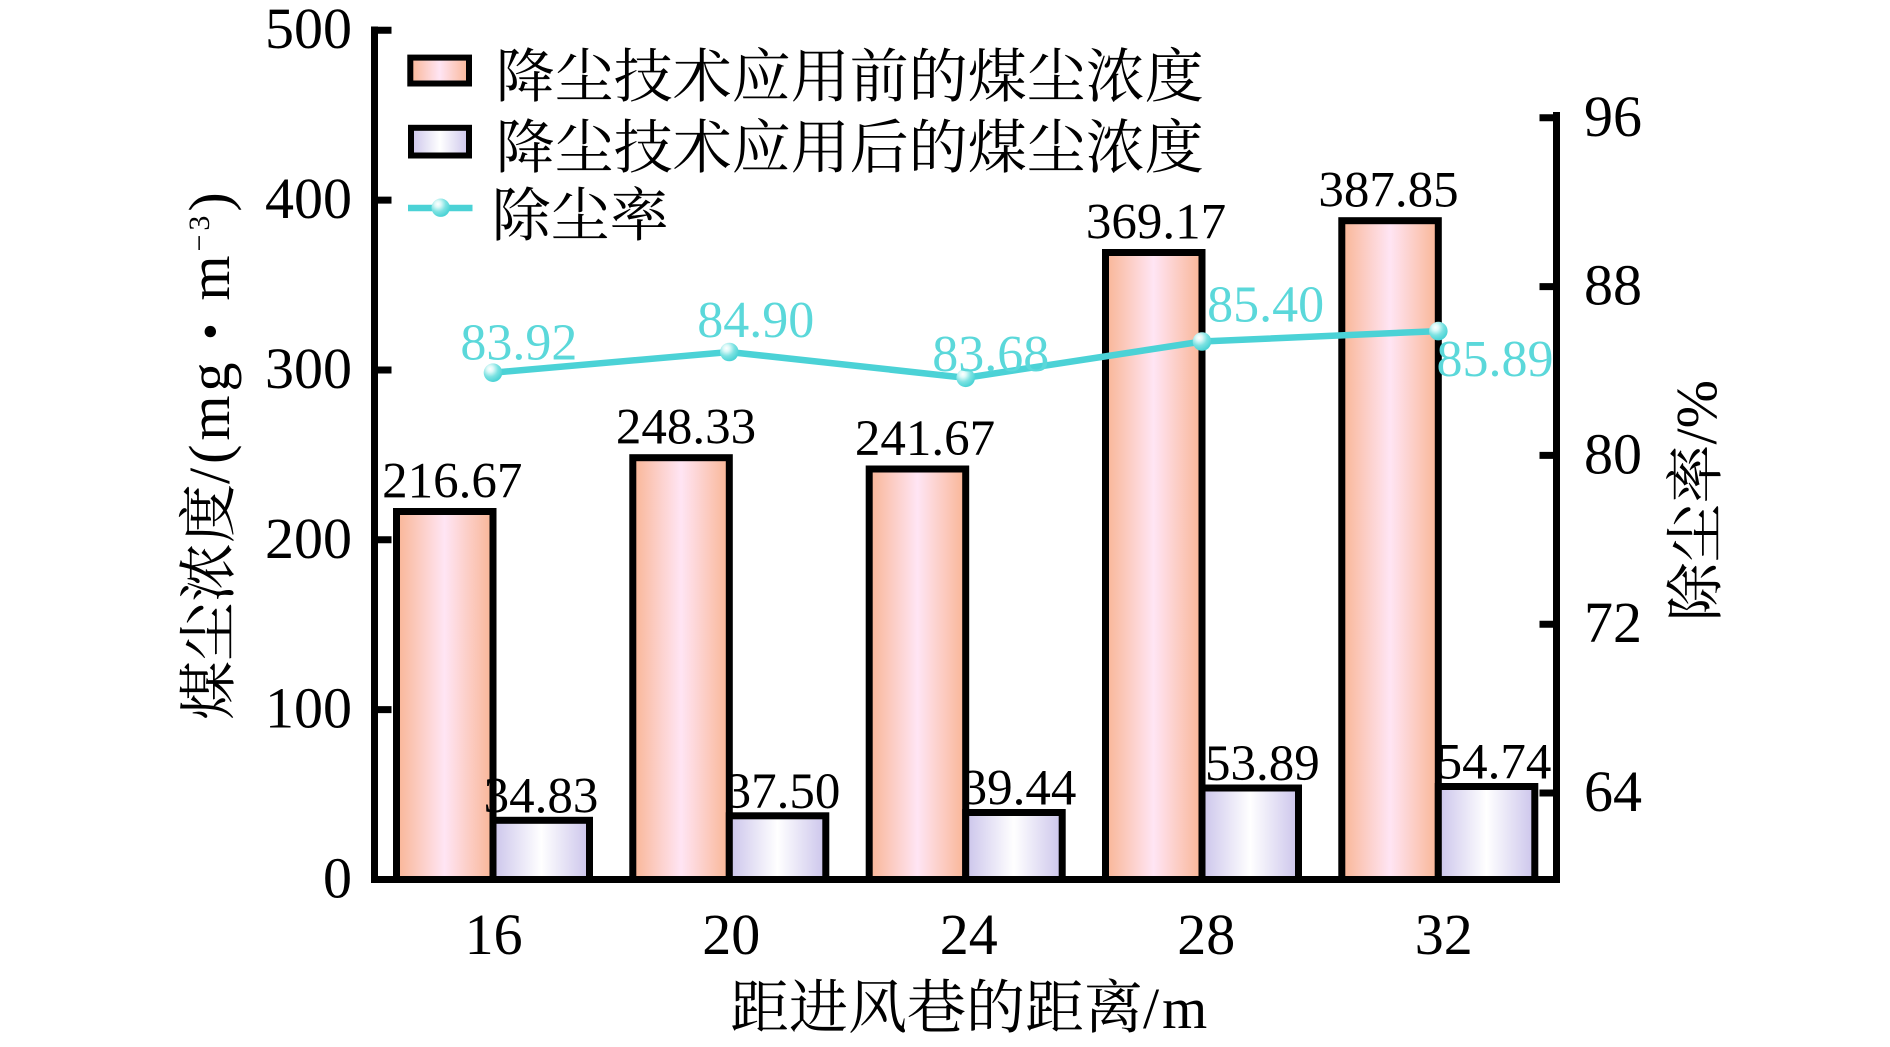 Image resolution: width=1890 pixels, height=1047 pixels. Describe the element at coordinates (686, 428) in the screenshot. I see `svg-text: 248.33` at that location.